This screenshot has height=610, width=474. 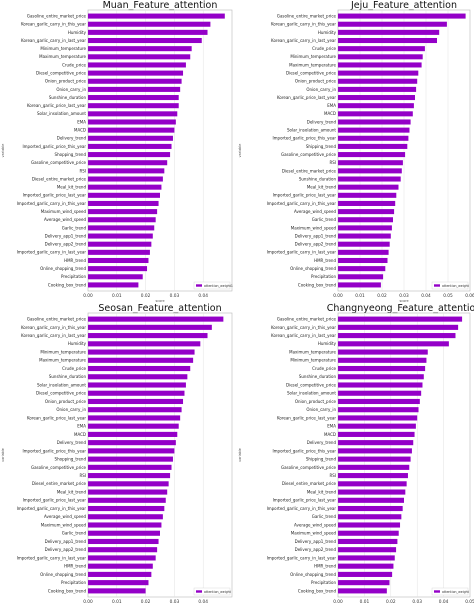 What do you see at coordinates (327, 343) in the screenshot?
I see `category-label: Humidity` at bounding box center [327, 343].